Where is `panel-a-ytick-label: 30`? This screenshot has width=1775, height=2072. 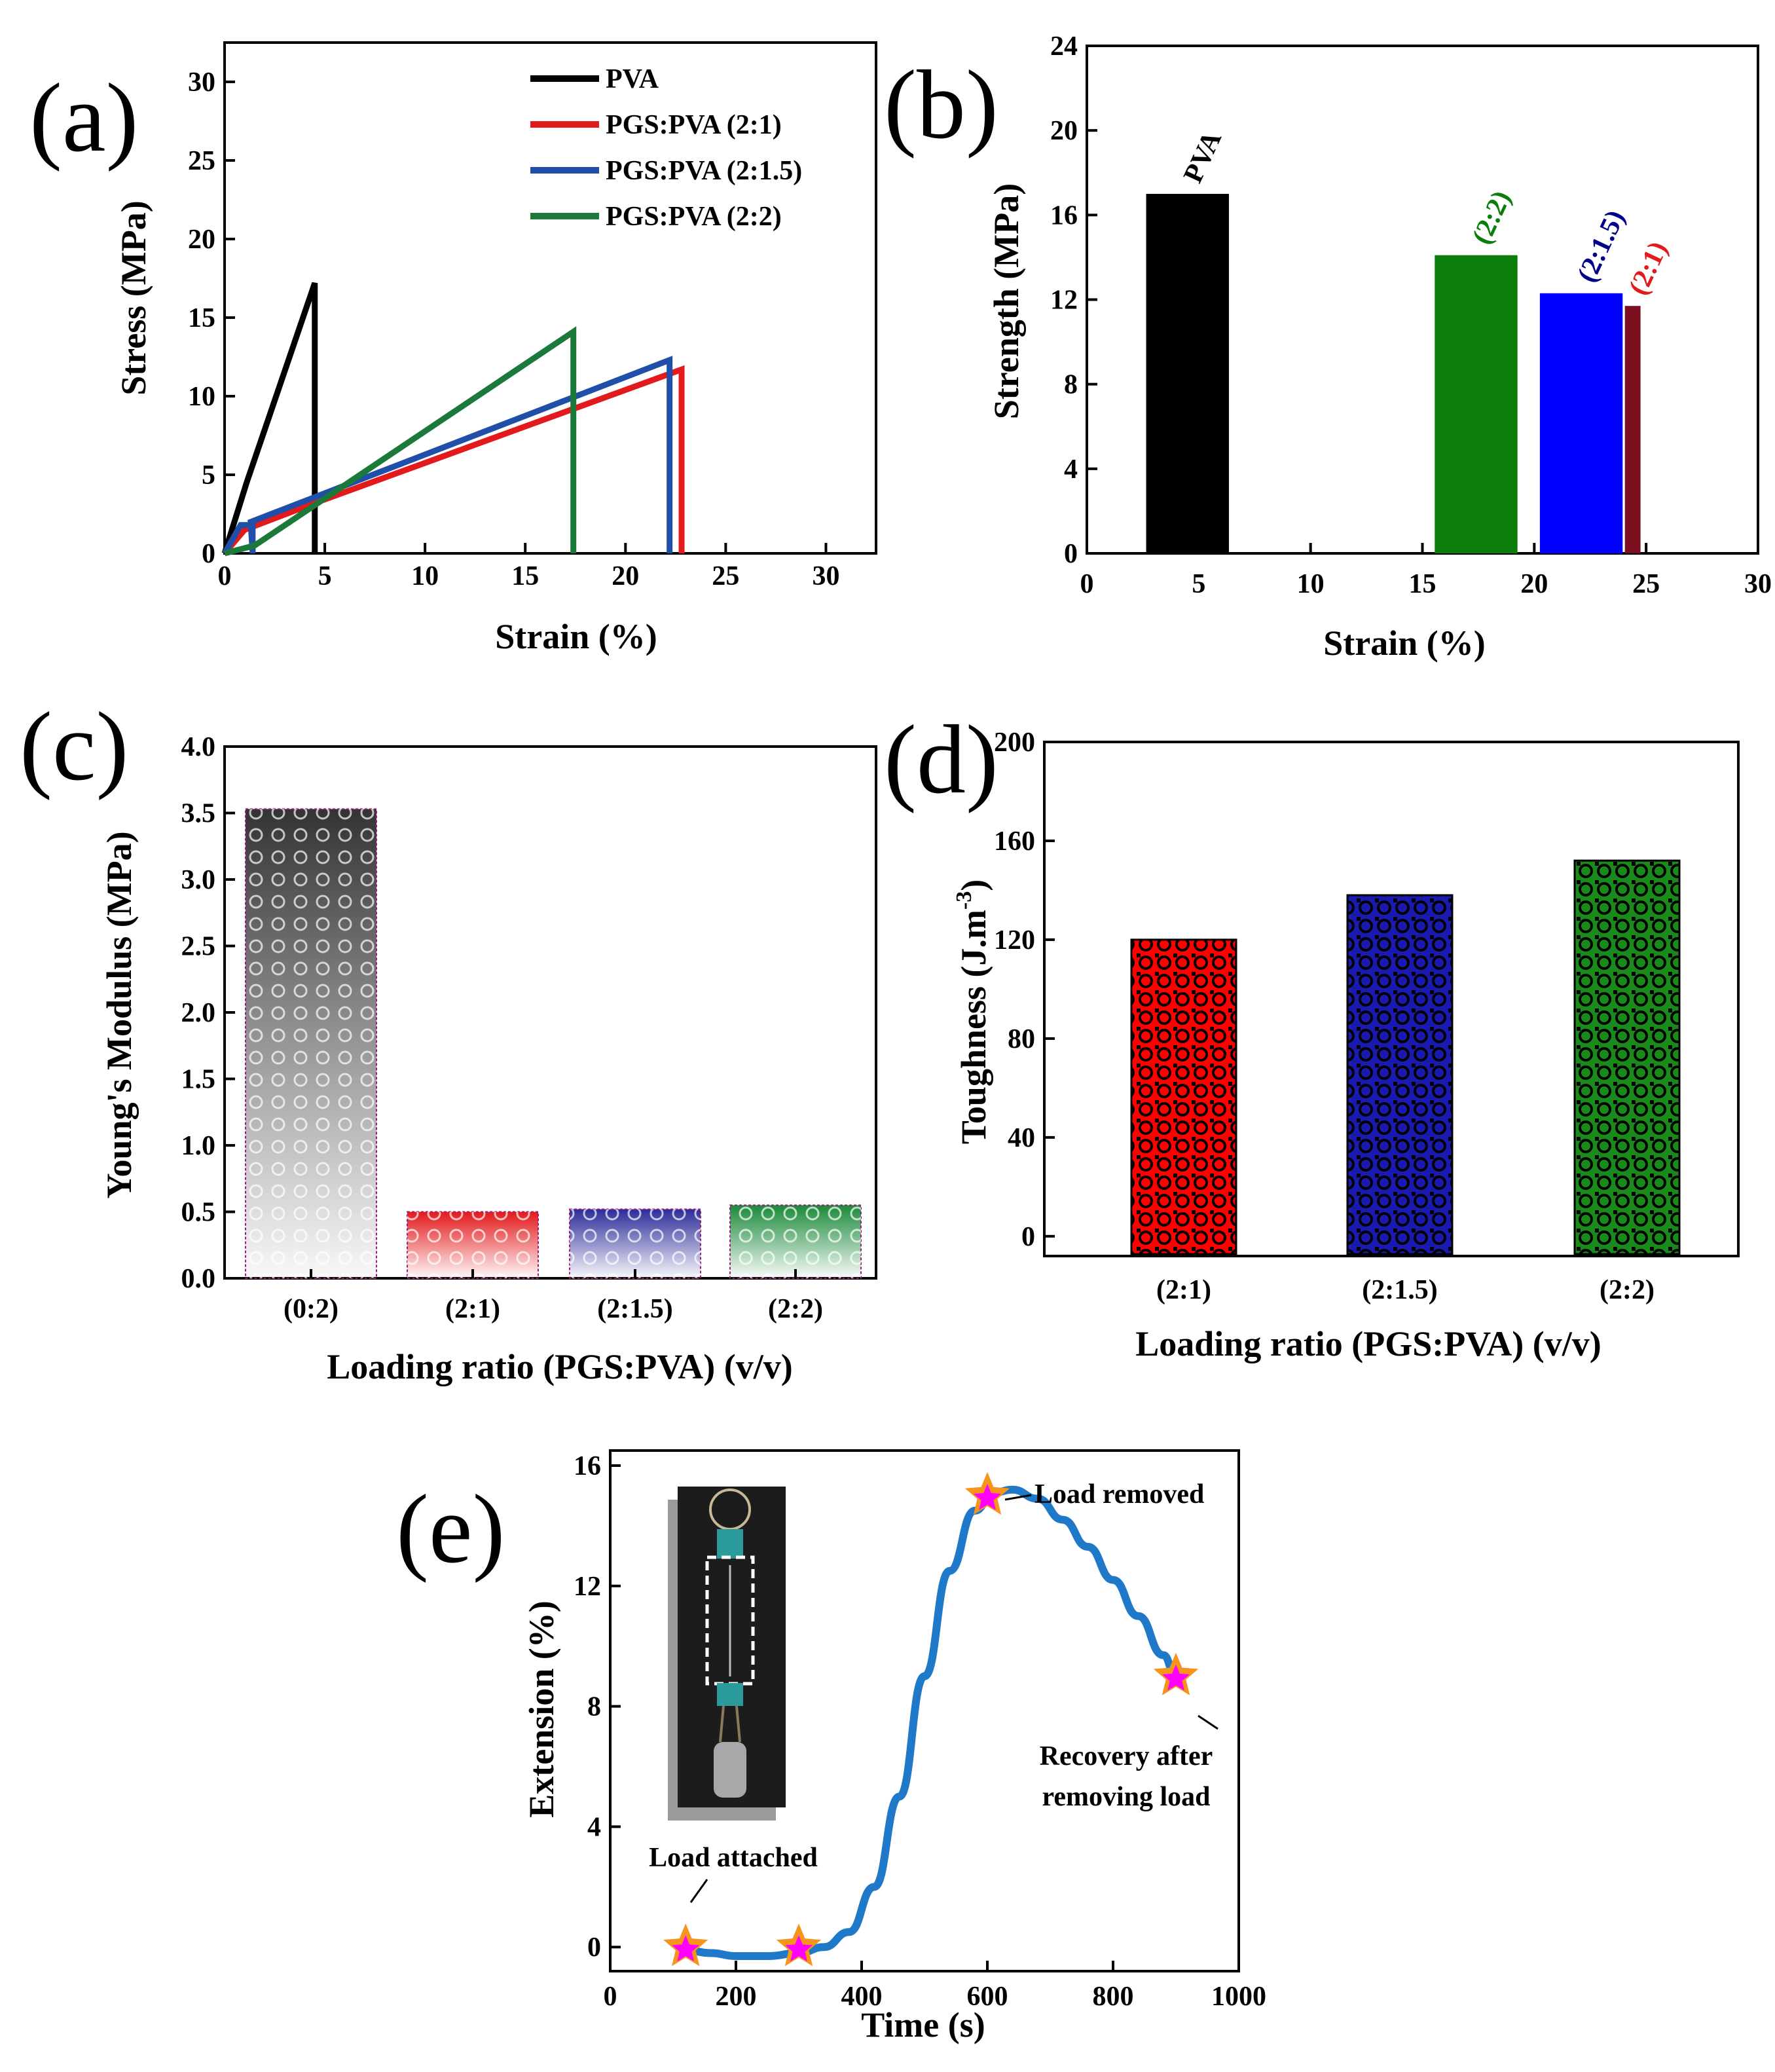 panel-a-ytick-label: 30 is located at coordinates (202, 82).